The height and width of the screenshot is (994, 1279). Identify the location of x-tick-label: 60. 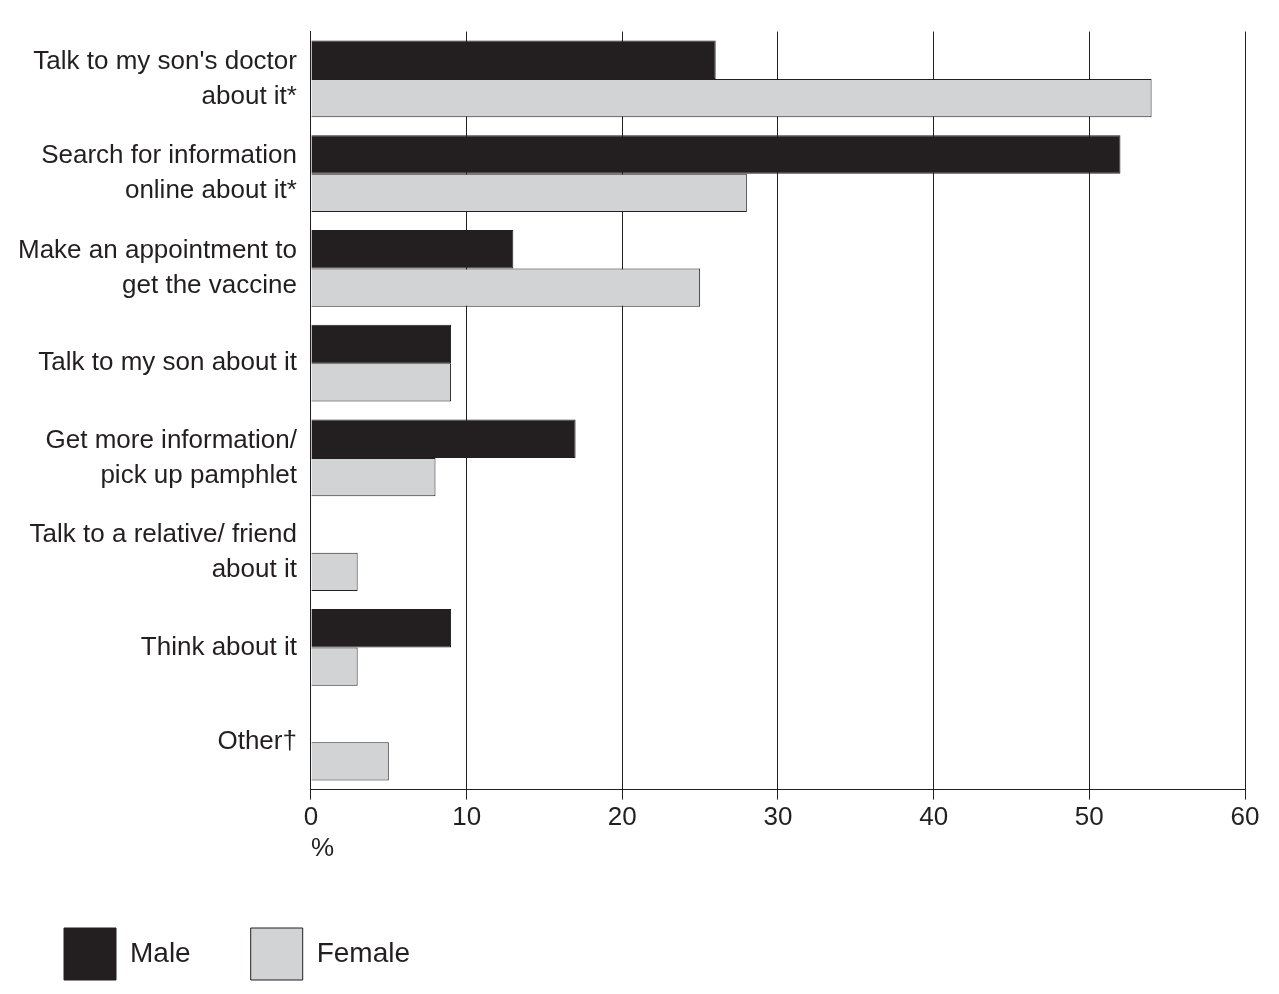
(1245, 816).